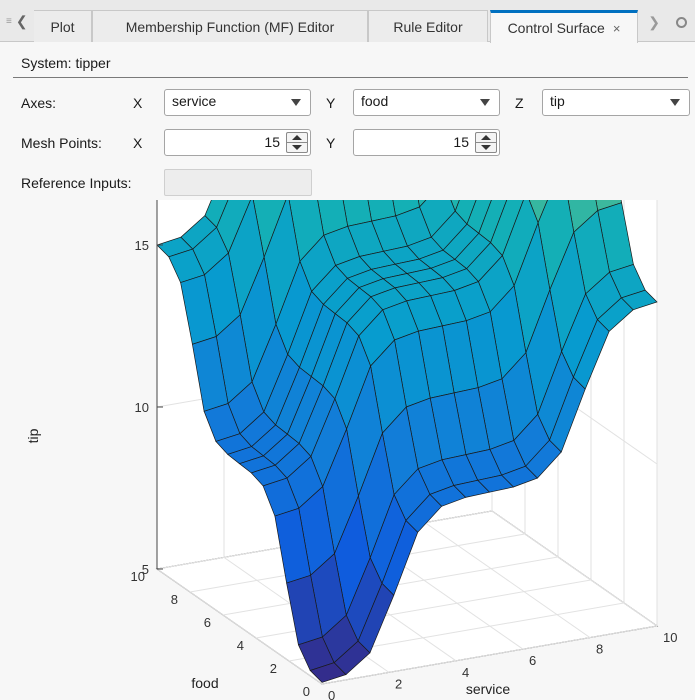 The height and width of the screenshot is (700, 695). I want to click on tab-plot: Plot, so click(63, 26).